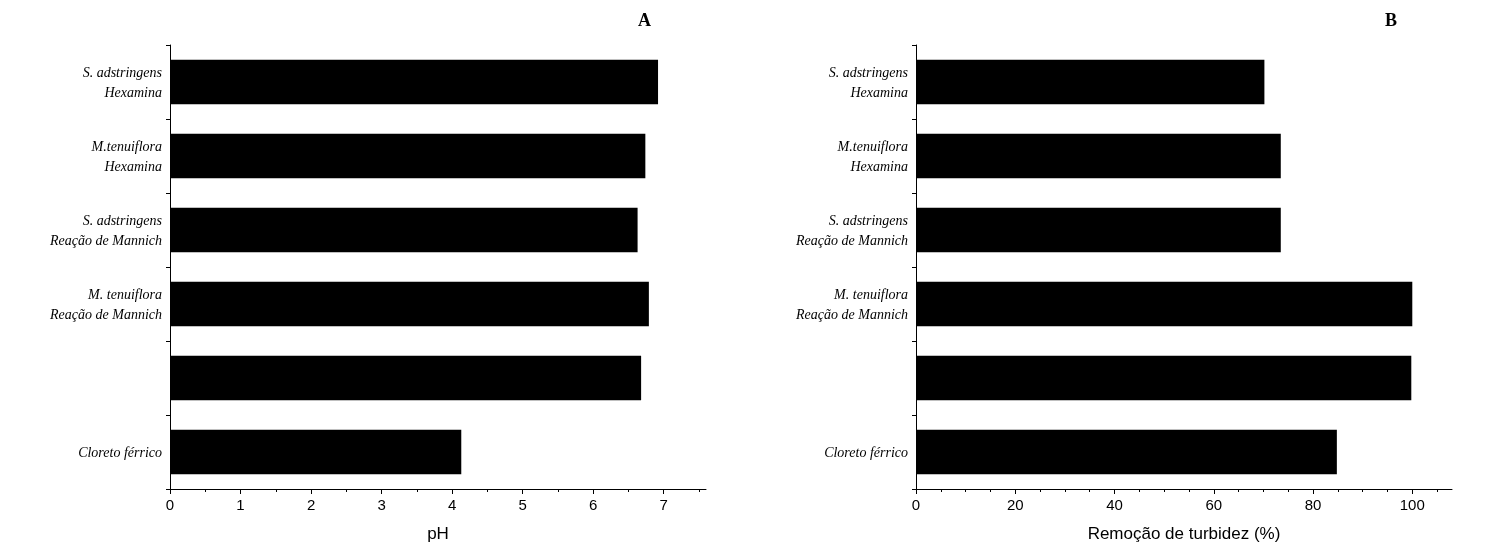 This screenshot has height=559, width=1493. I want to click on x-tick-label: 80, so click(1313, 504).